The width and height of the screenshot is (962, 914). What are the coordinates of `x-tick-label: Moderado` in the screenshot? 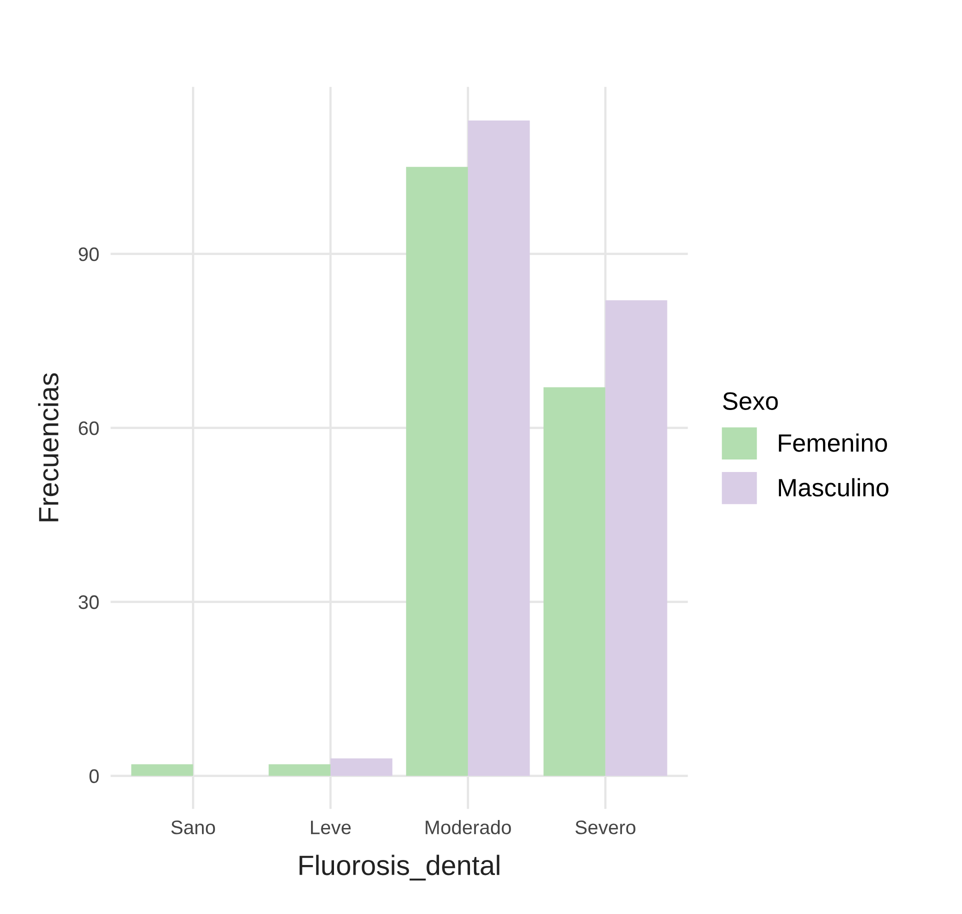 It's located at (468, 827).